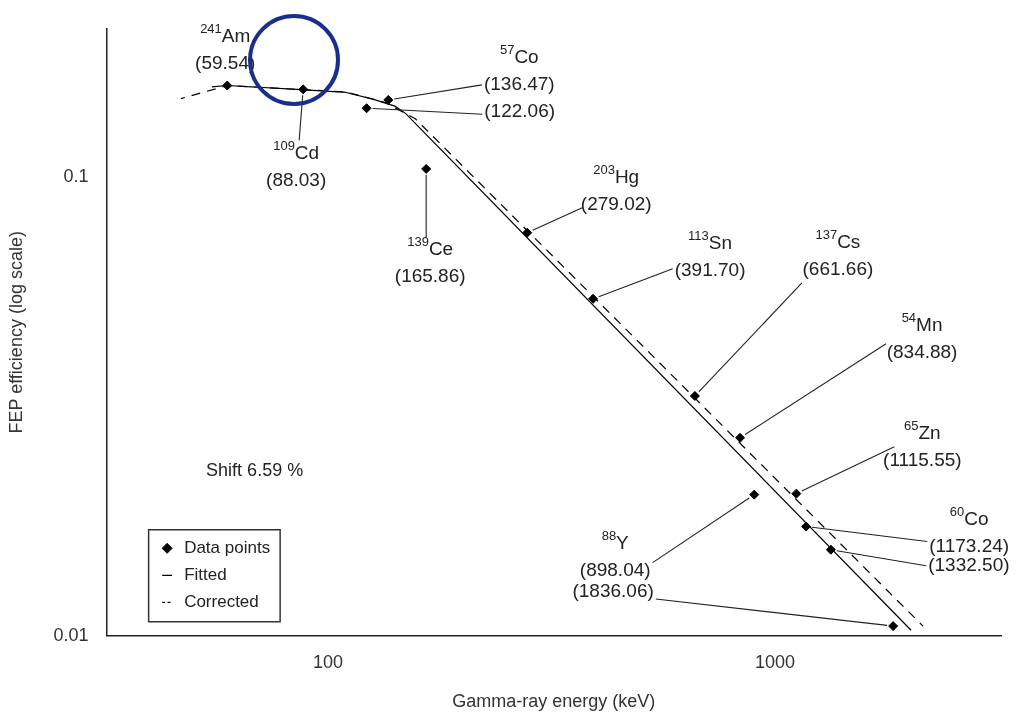  I want to click on x-tick-label: 1000, so click(775, 661).